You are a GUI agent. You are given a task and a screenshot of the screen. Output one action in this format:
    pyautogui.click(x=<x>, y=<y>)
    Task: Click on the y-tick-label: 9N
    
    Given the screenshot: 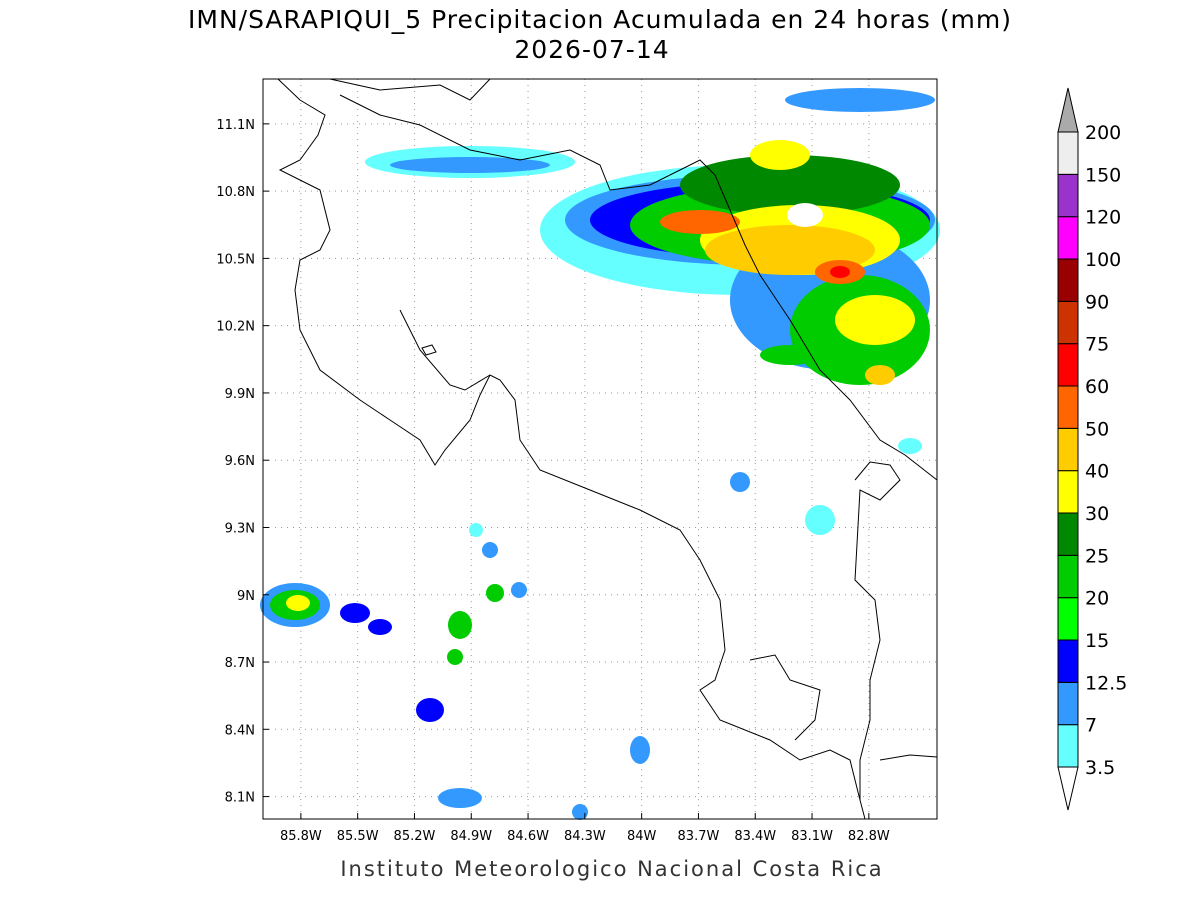 What is the action you would take?
    pyautogui.click(x=246, y=596)
    